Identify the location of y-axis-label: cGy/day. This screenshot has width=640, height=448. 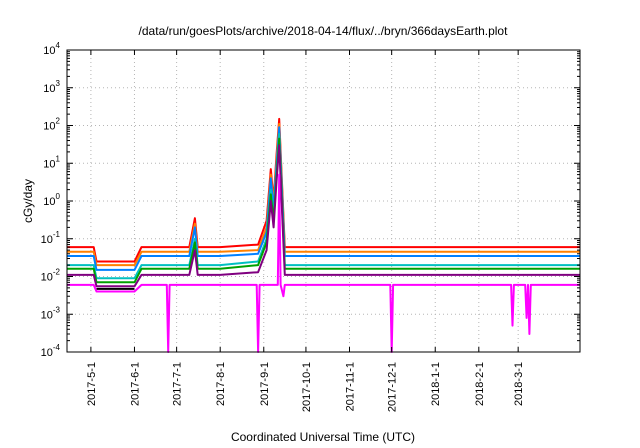
(28, 201).